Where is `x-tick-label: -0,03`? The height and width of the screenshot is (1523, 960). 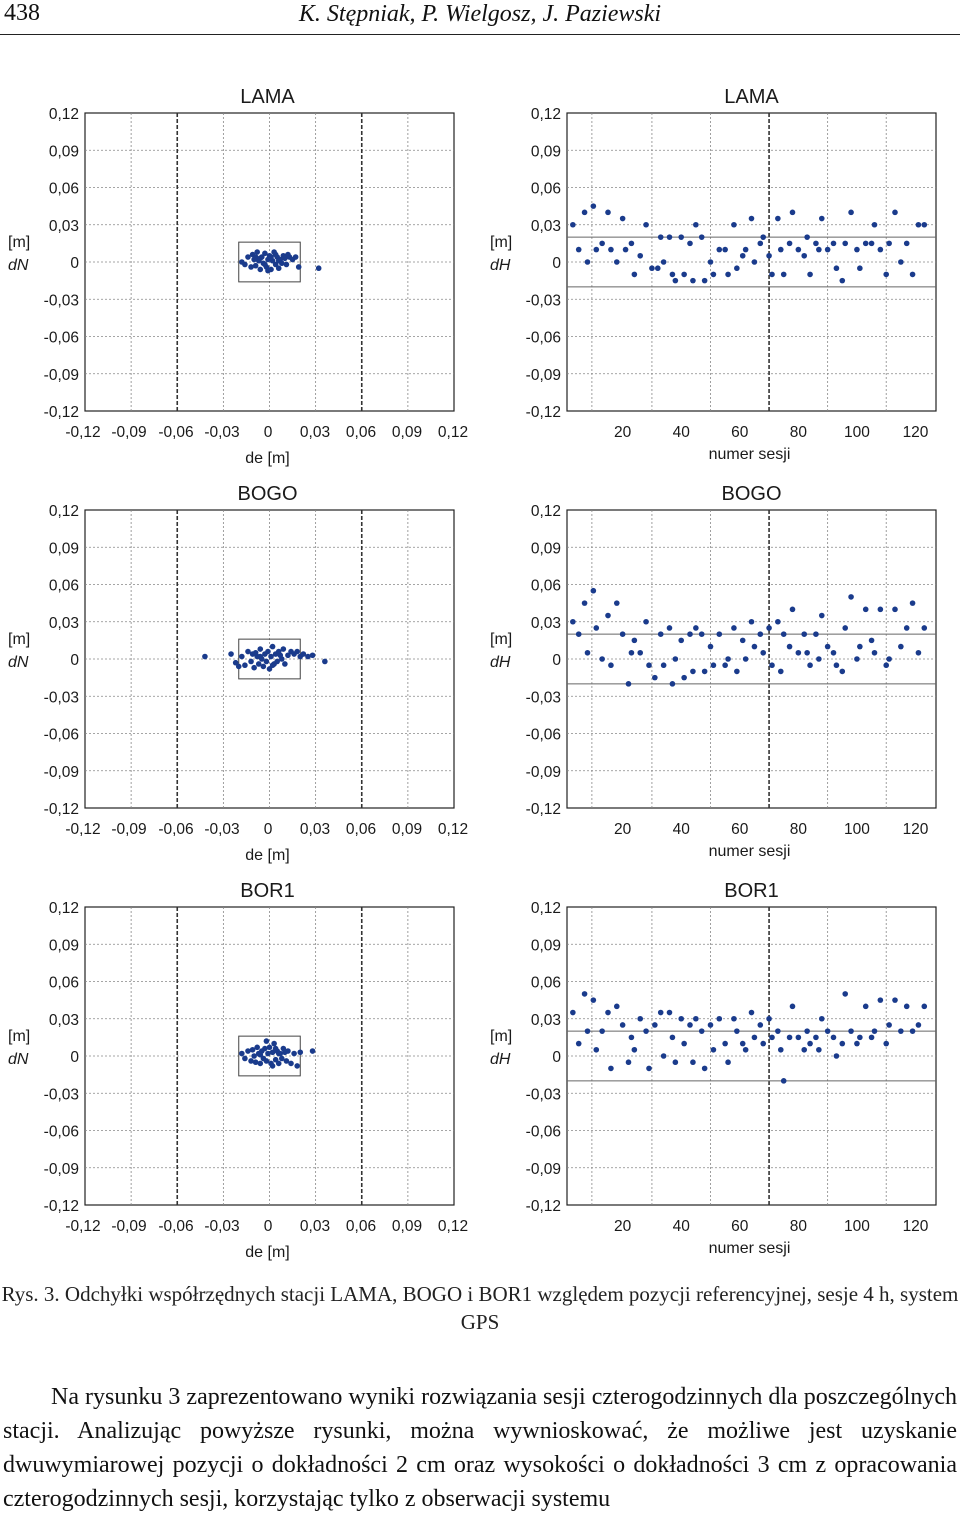 x-tick-label: -0,03 is located at coordinates (221, 1226).